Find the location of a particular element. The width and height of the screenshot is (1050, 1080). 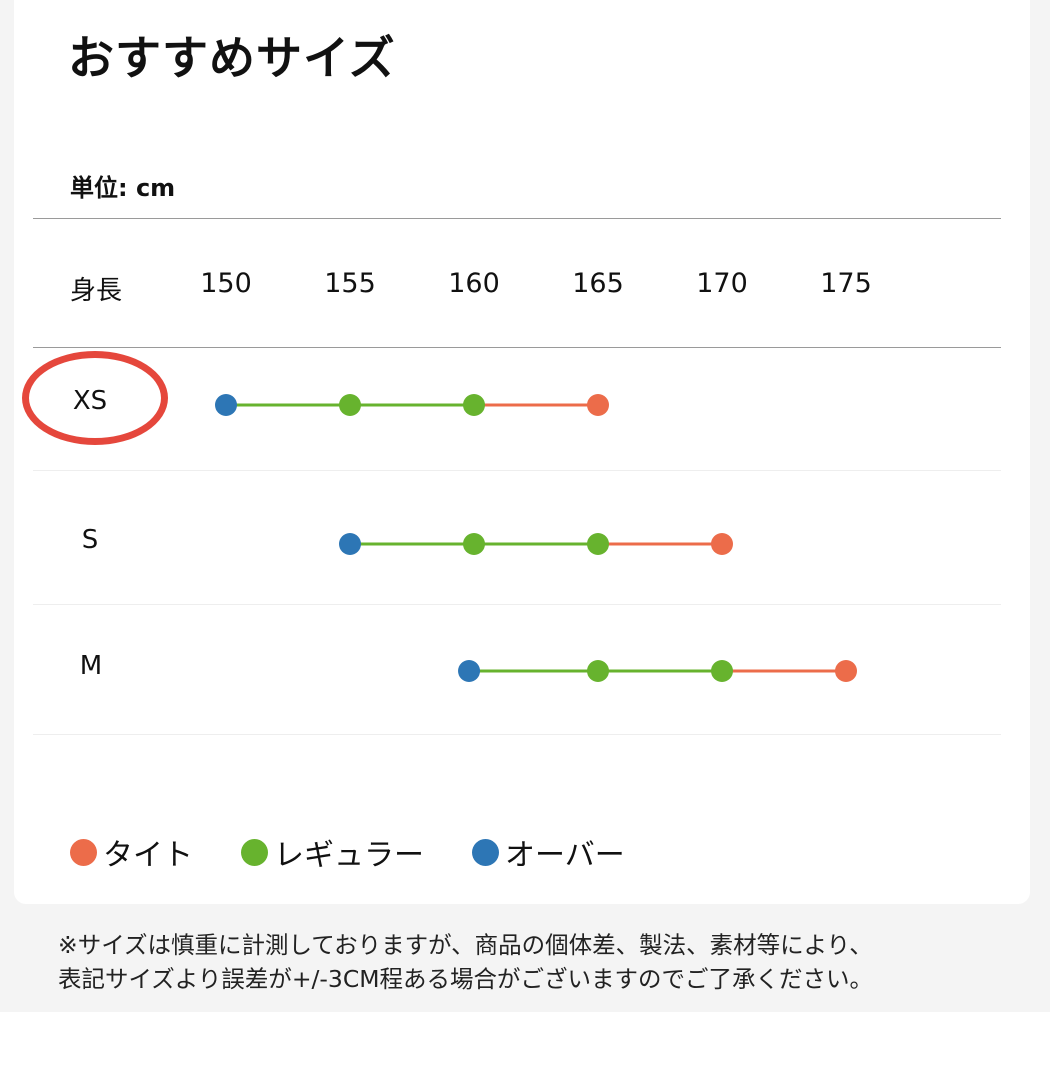

legend-dot-regular is located at coordinates (254, 852).